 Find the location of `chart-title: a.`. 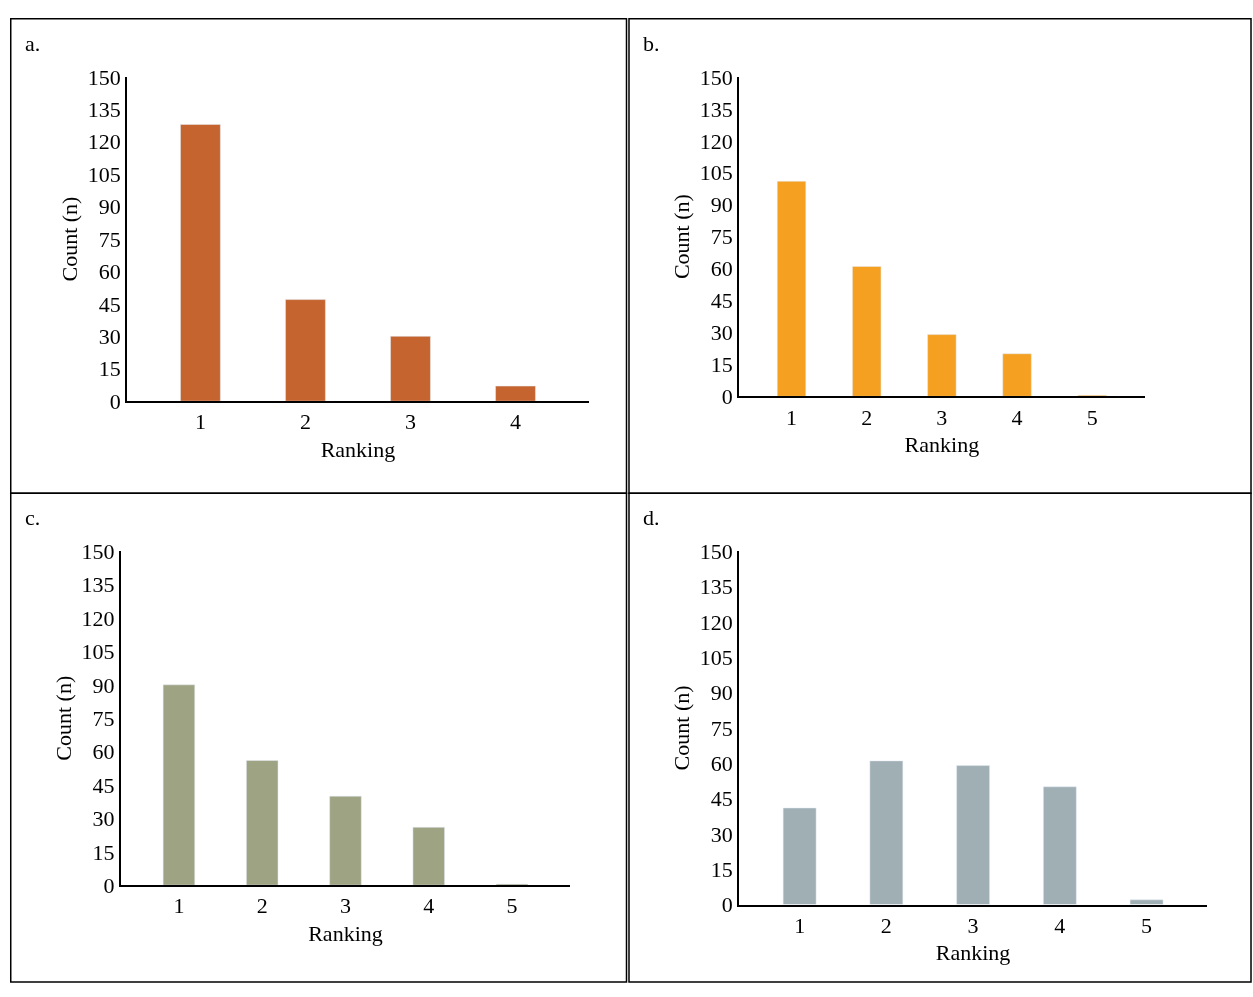

chart-title: a. is located at coordinates (33, 43).